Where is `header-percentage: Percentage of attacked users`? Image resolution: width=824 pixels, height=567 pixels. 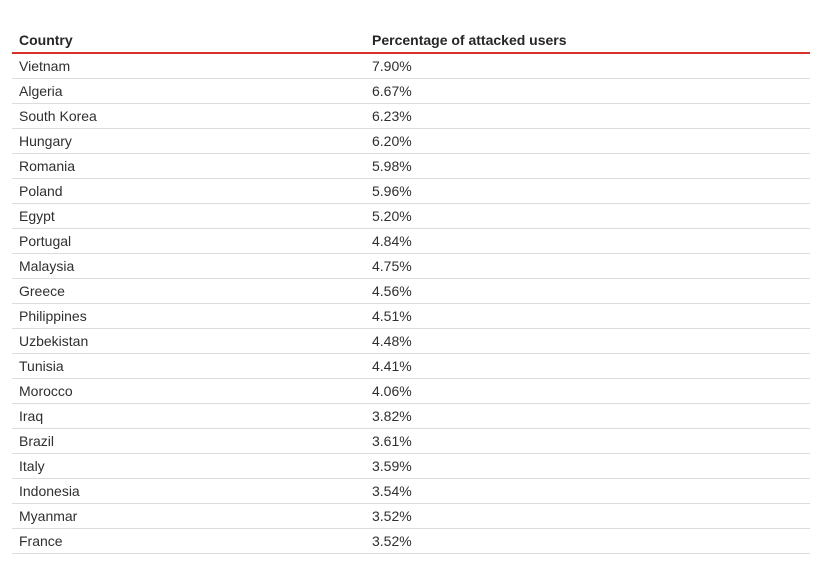 header-percentage: Percentage of attacked users is located at coordinates (587, 41).